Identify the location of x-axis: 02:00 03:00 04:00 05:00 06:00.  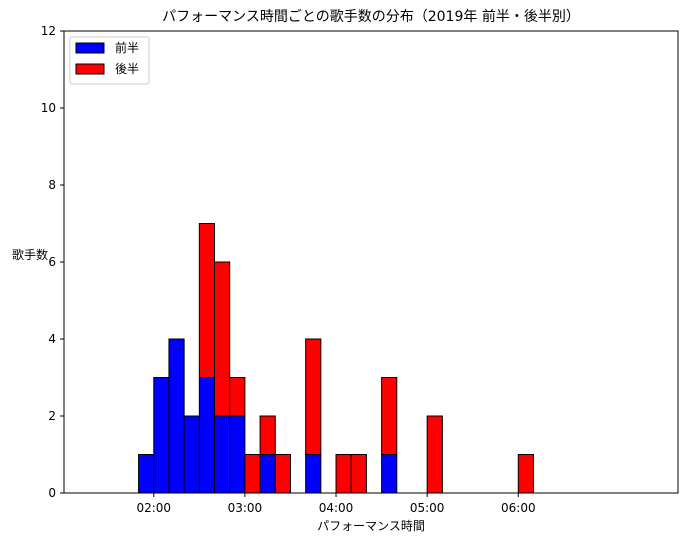
(336, 504).